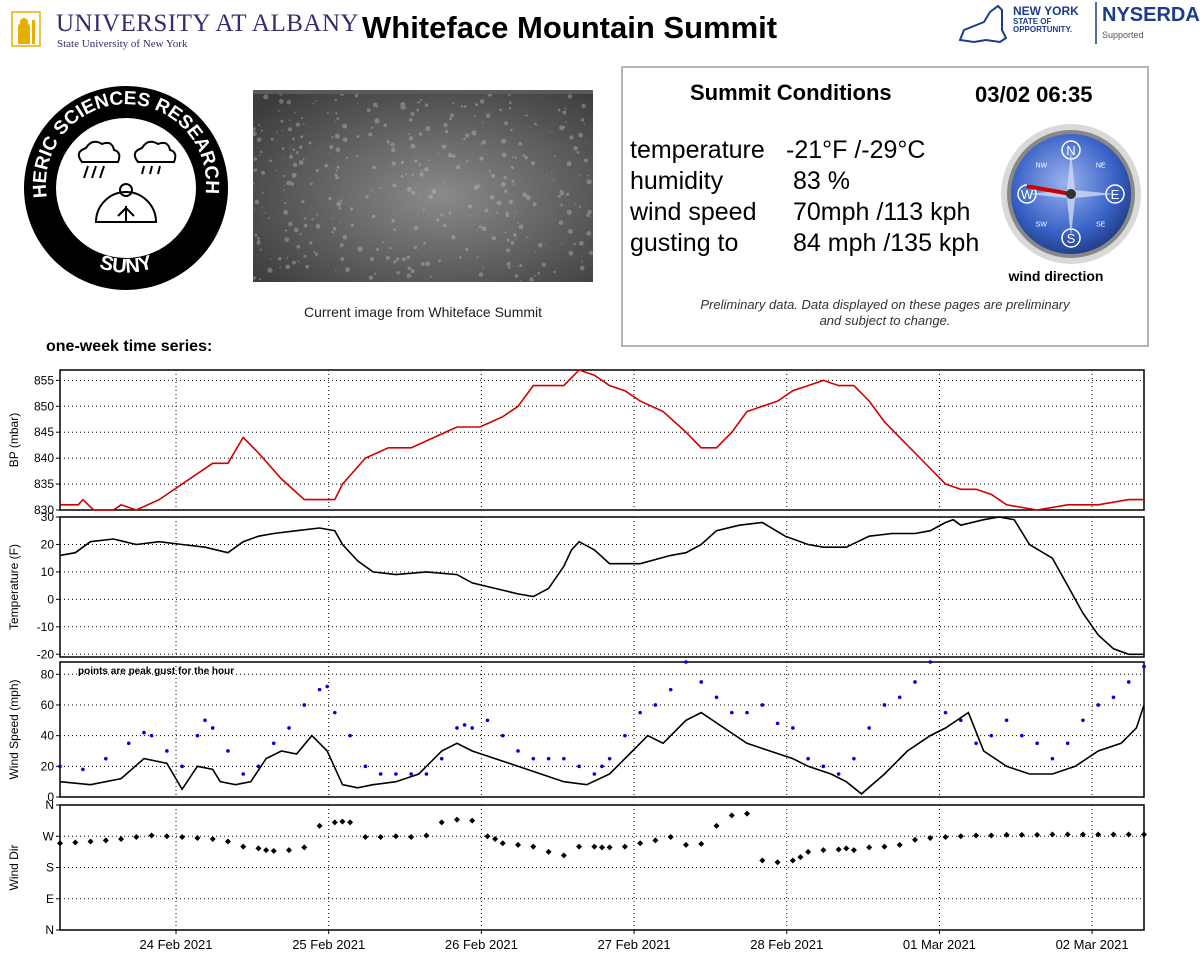 This screenshot has width=1200, height=960. Describe the element at coordinates (14, 729) in the screenshot. I see `y-axis-label: Wind Speed (mph)` at that location.